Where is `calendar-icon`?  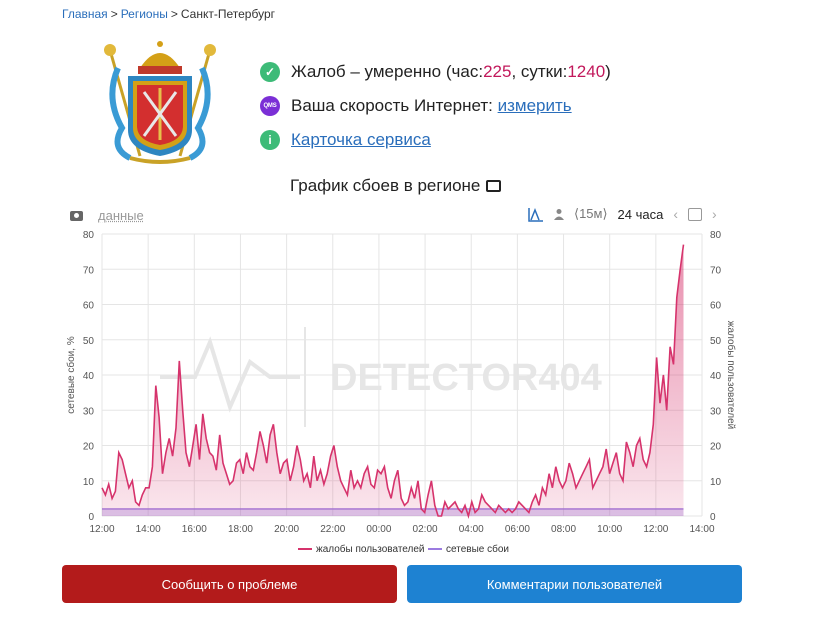
calendar-icon is located at coordinates (695, 214).